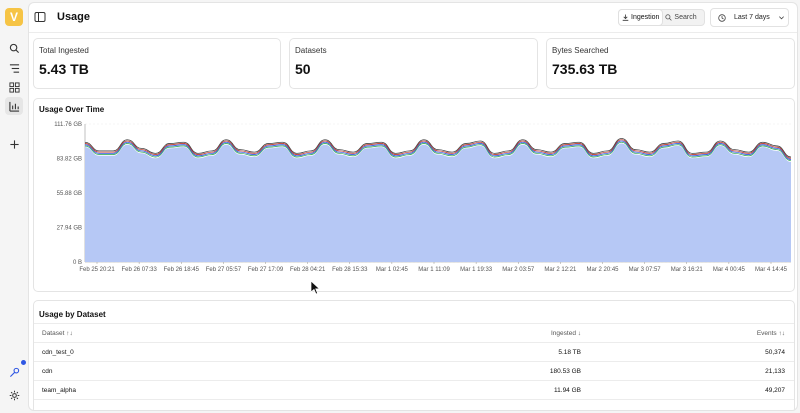 This screenshot has width=800, height=413. Describe the element at coordinates (72, 109) in the screenshot. I see `chart-title: Usage Over Time` at that location.